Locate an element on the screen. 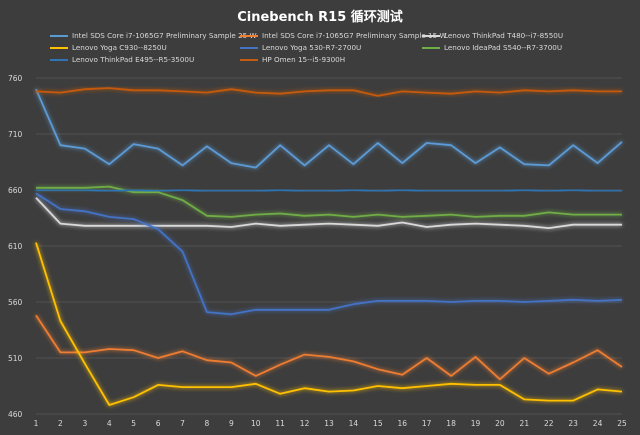  y-tick-label: 660 is located at coordinates (15, 190).